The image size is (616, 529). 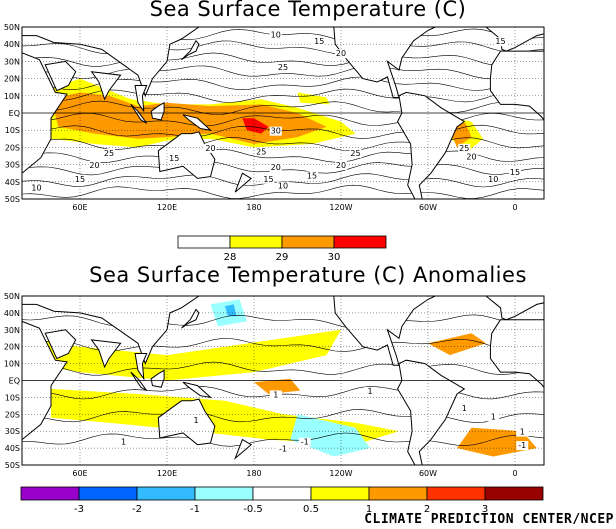 I want to click on map1-lat-label: 50N, so click(x=12, y=27).